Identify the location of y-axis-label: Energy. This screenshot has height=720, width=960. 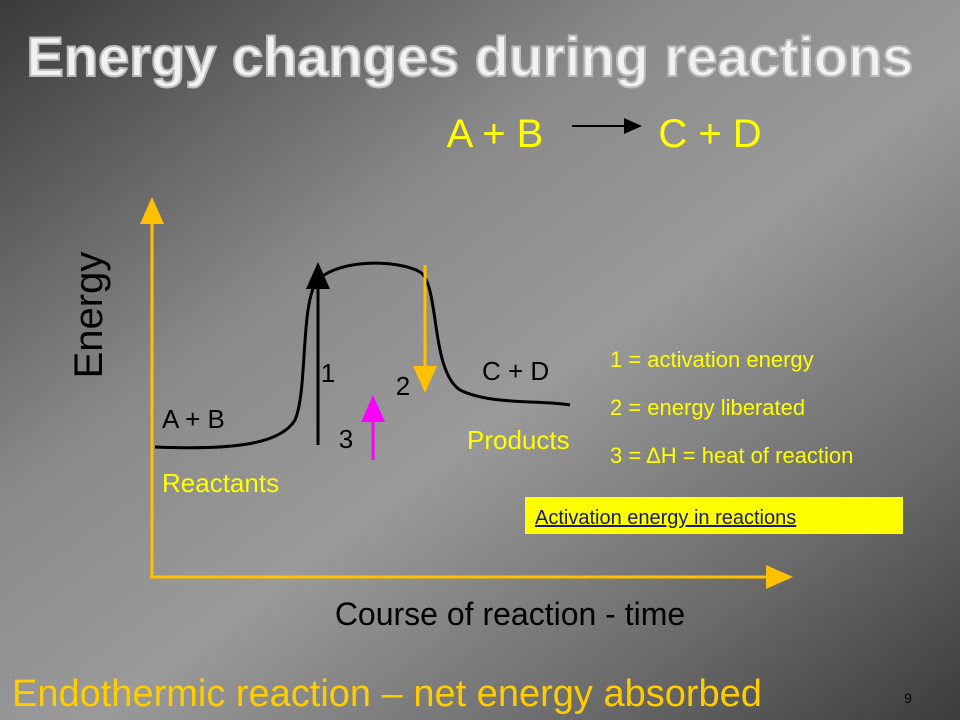
(89, 315).